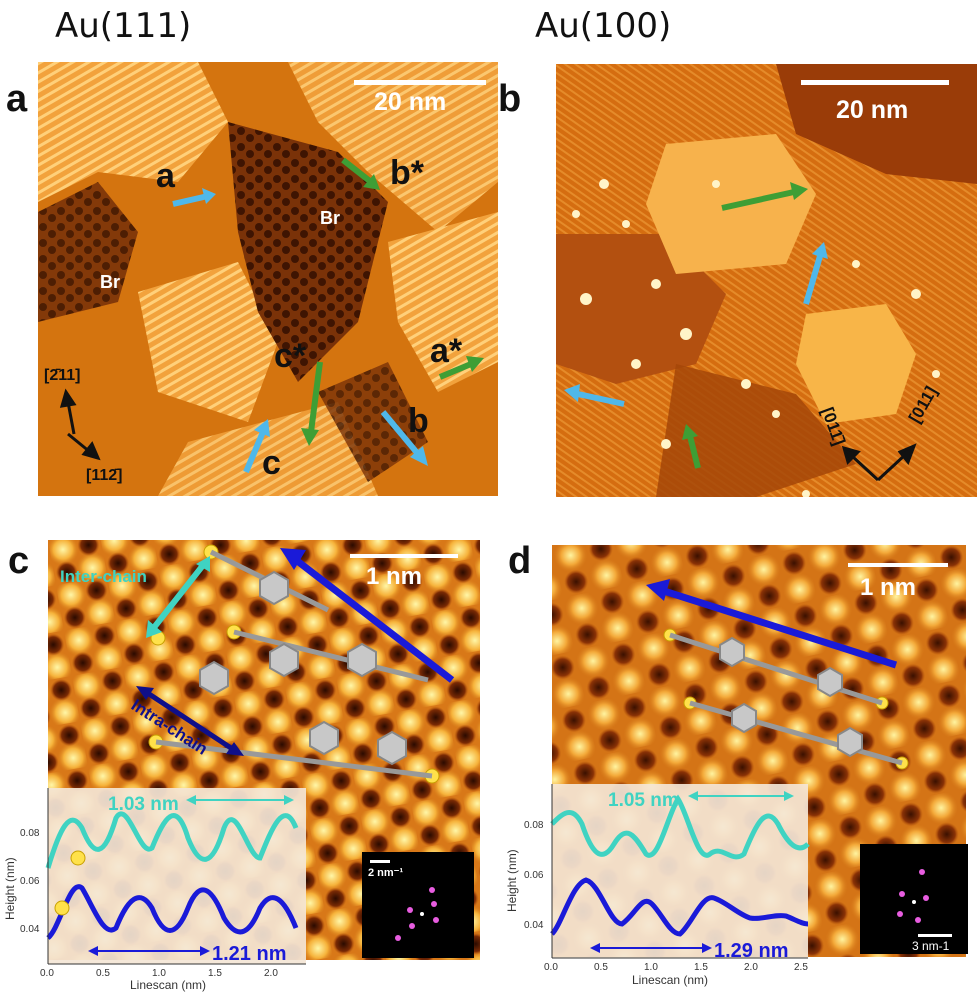  What do you see at coordinates (143, 804) in the screenshot?
I see `distance-top-c: 1.03 nm` at bounding box center [143, 804].